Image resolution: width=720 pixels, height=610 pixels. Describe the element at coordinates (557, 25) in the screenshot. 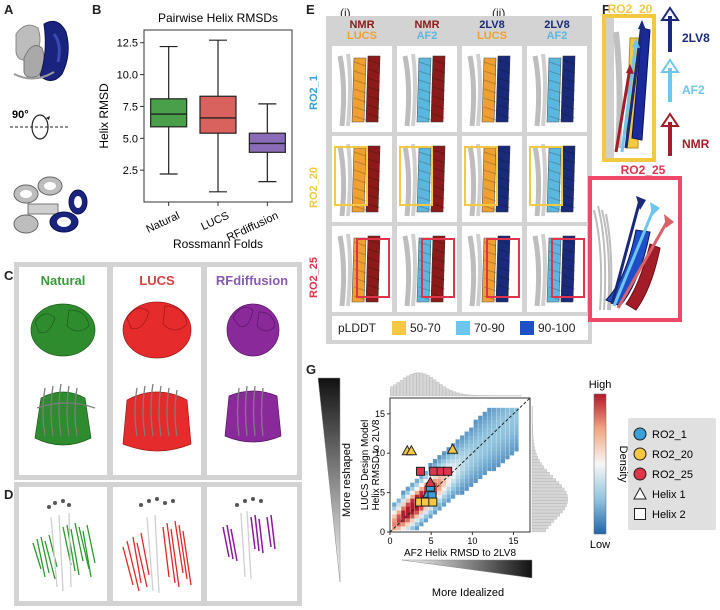

I see `col4-top: 2LV8` at that location.